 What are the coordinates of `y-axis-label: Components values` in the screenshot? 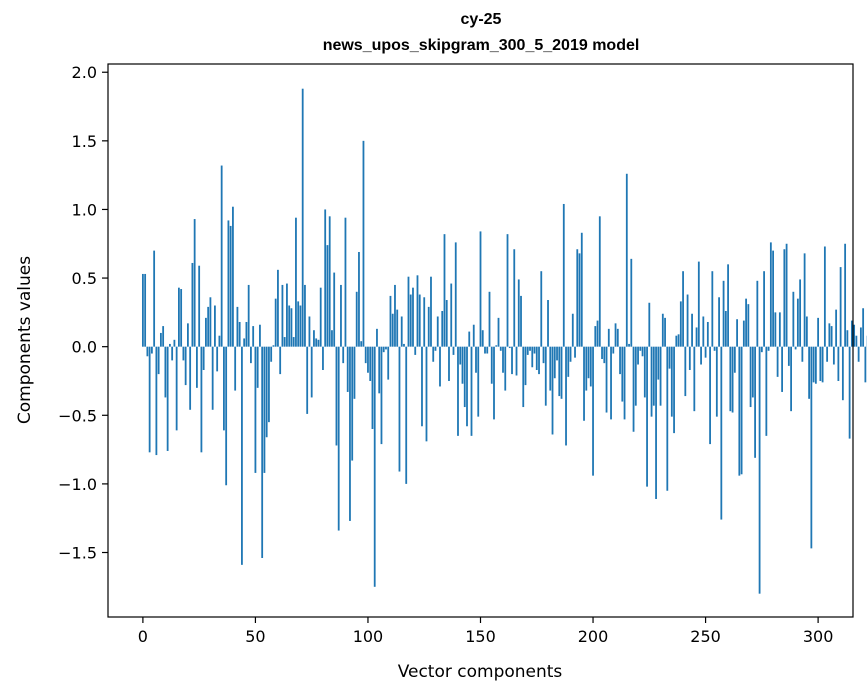 It's located at (25, 340).